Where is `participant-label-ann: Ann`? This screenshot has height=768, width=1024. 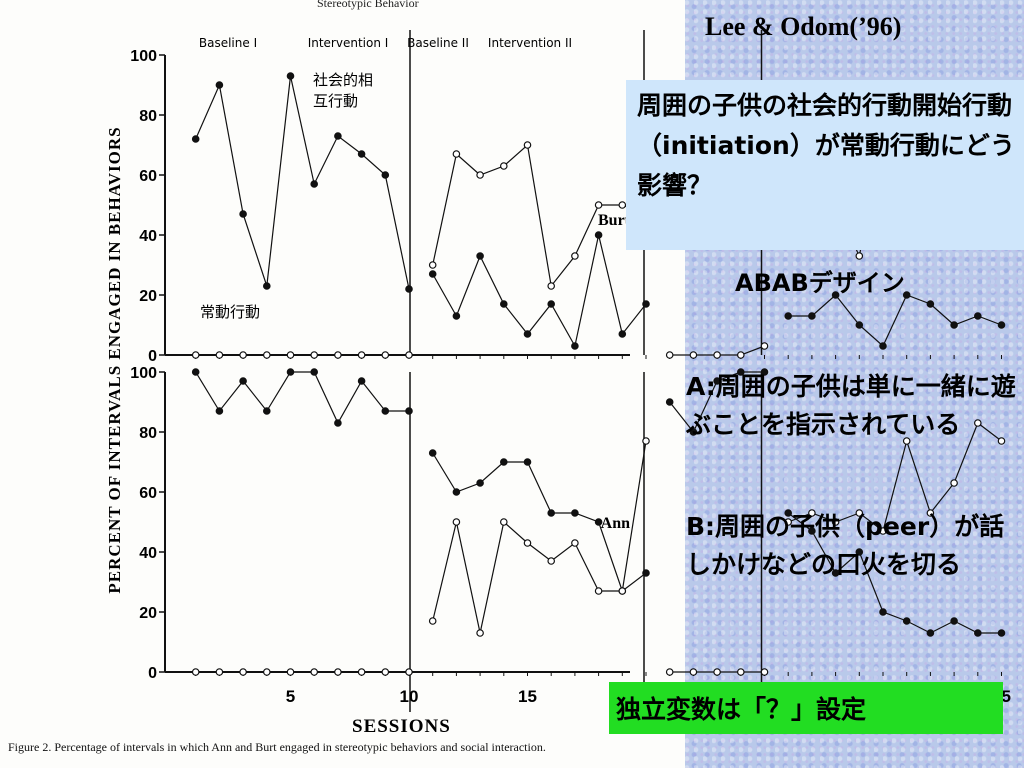 participant-label-ann: Ann is located at coordinates (615, 523).